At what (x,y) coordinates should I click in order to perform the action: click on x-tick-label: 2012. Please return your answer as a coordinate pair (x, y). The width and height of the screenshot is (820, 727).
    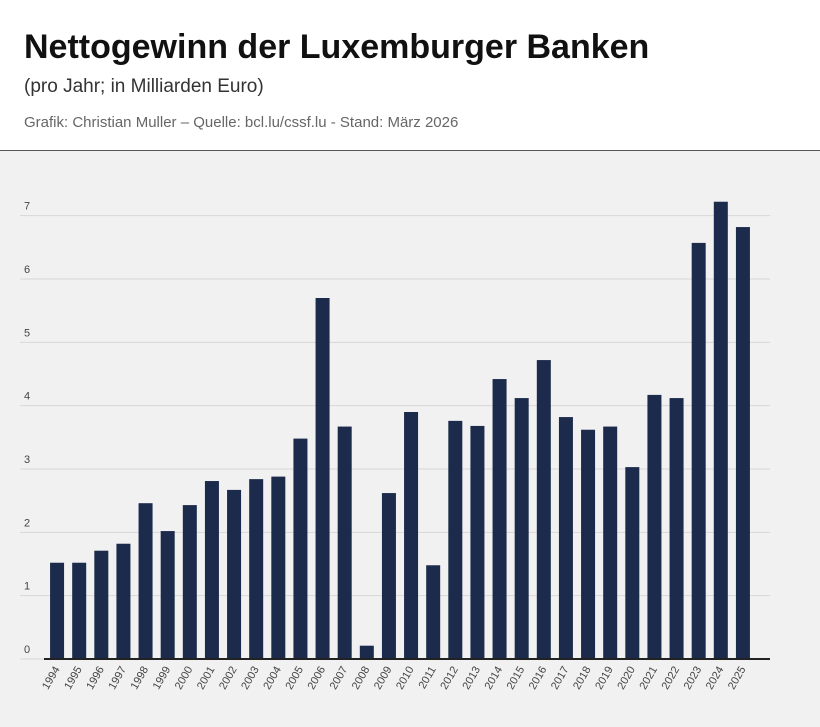
    Looking at the image, I should click on (449, 678).